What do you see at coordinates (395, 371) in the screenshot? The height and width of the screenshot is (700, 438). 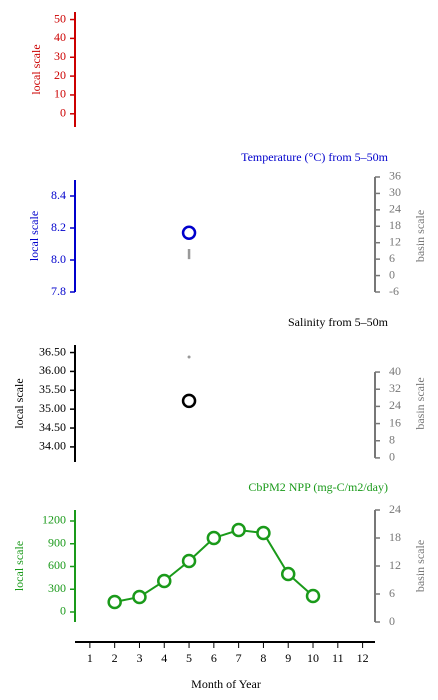 I see `y2-tick-label: 40` at bounding box center [395, 371].